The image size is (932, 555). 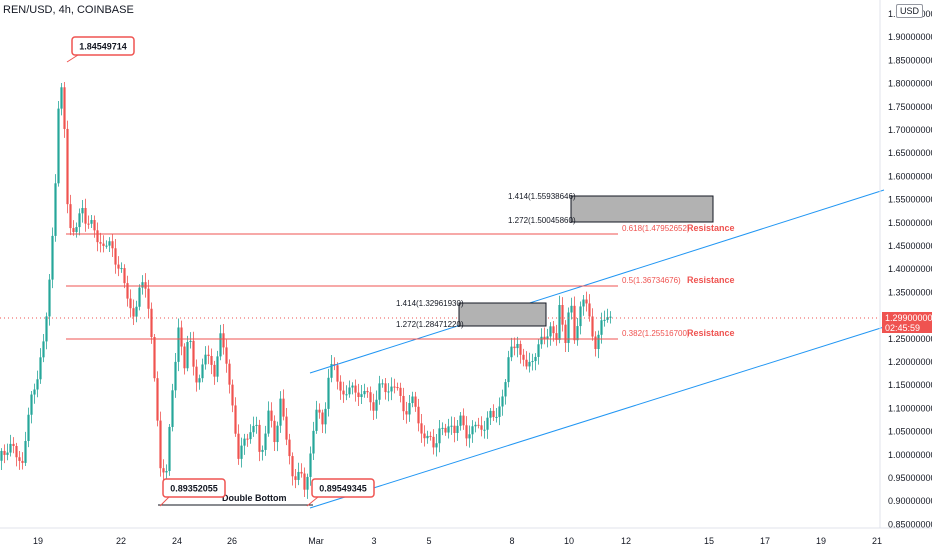 I want to click on resistance-tag: Resistance, so click(x=711, y=228).